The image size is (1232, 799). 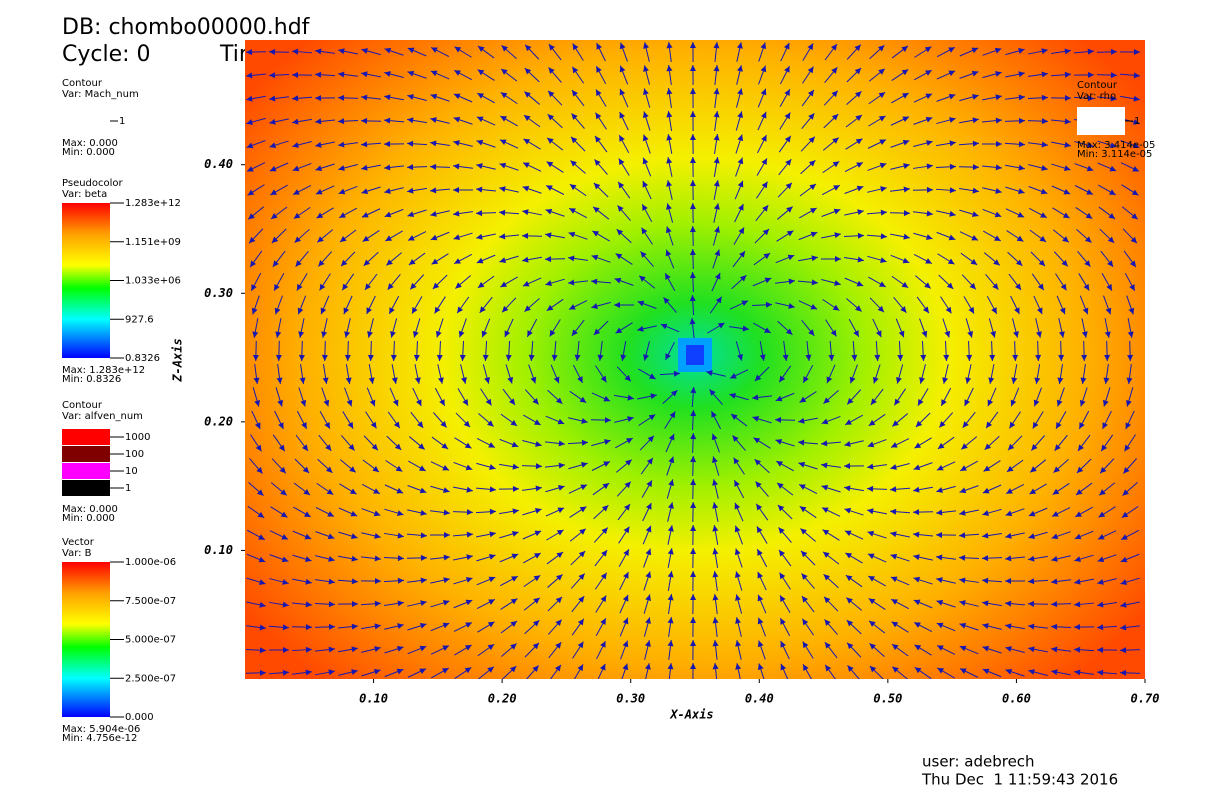 I want to click on contour-label: 1, so click(x=122, y=121).